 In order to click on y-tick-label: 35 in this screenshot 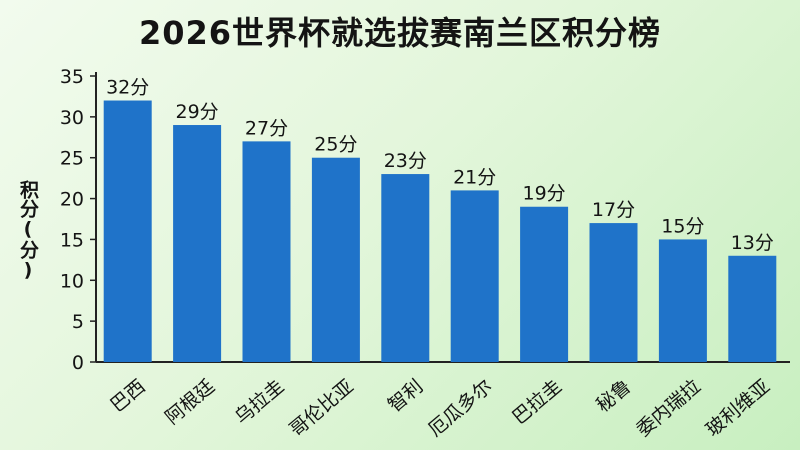, I will do `click(72, 77)`.